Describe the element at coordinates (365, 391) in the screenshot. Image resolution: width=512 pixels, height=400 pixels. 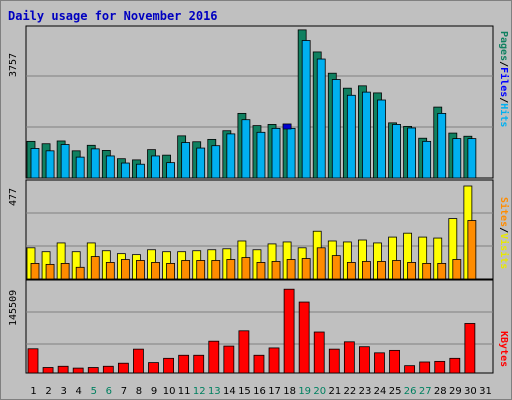
I see `day-label-23: 23` at that location.